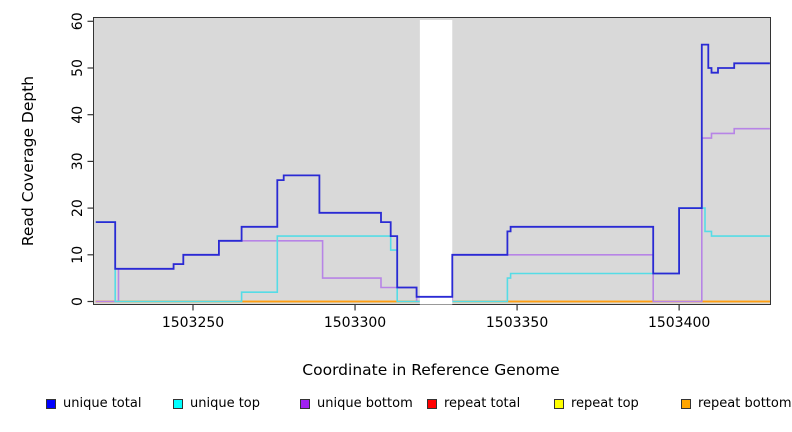 Image resolution: width=792 pixels, height=432 pixels. What do you see at coordinates (78, 208) in the screenshot?
I see `y-tick-label: 20` at bounding box center [78, 208].